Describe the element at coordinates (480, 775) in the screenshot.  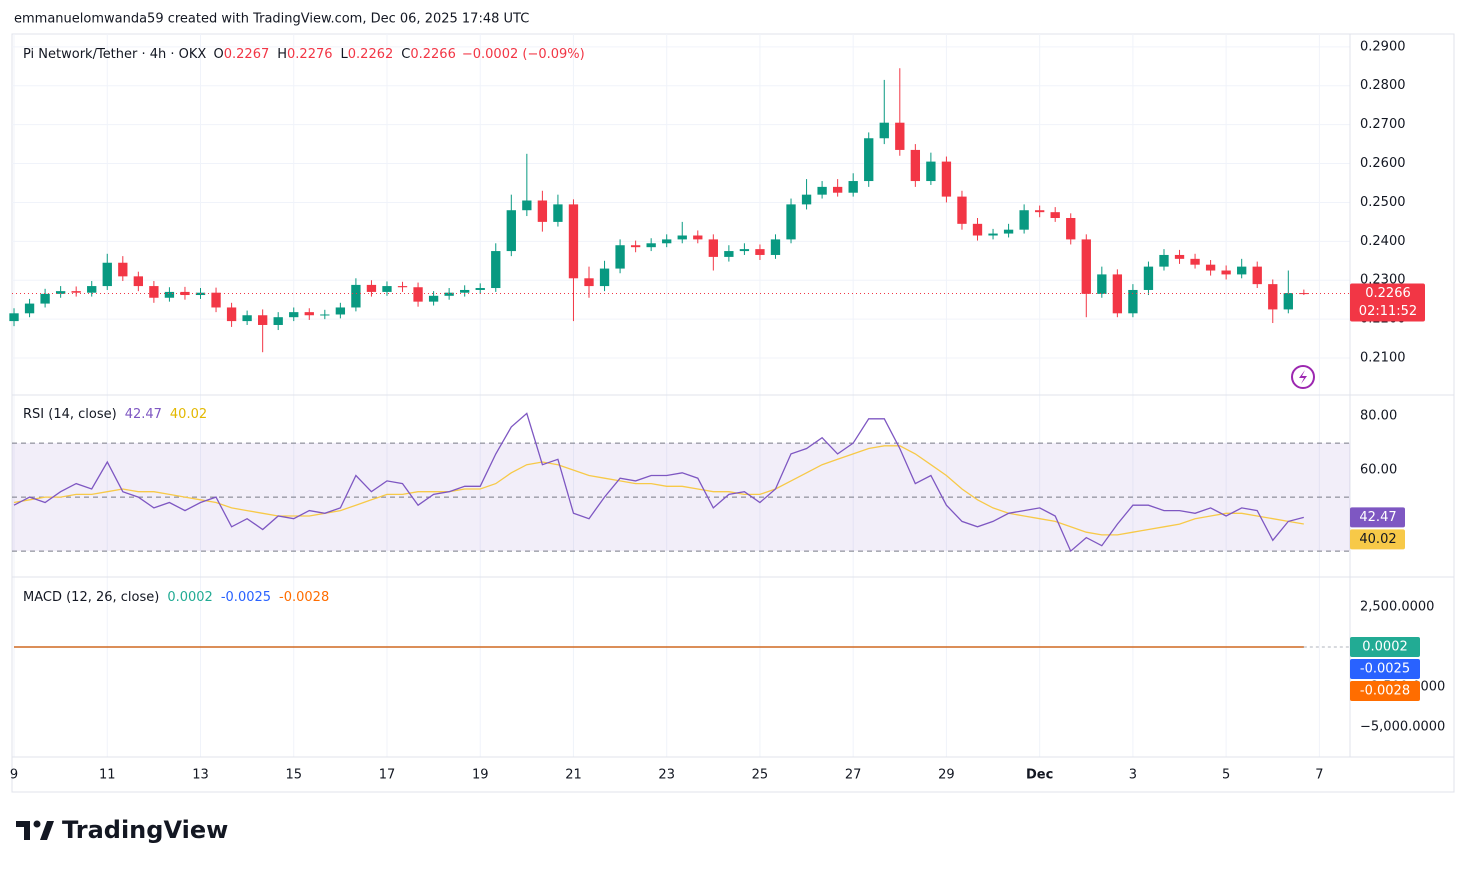
I see `x-tick-label: 19` at that location.